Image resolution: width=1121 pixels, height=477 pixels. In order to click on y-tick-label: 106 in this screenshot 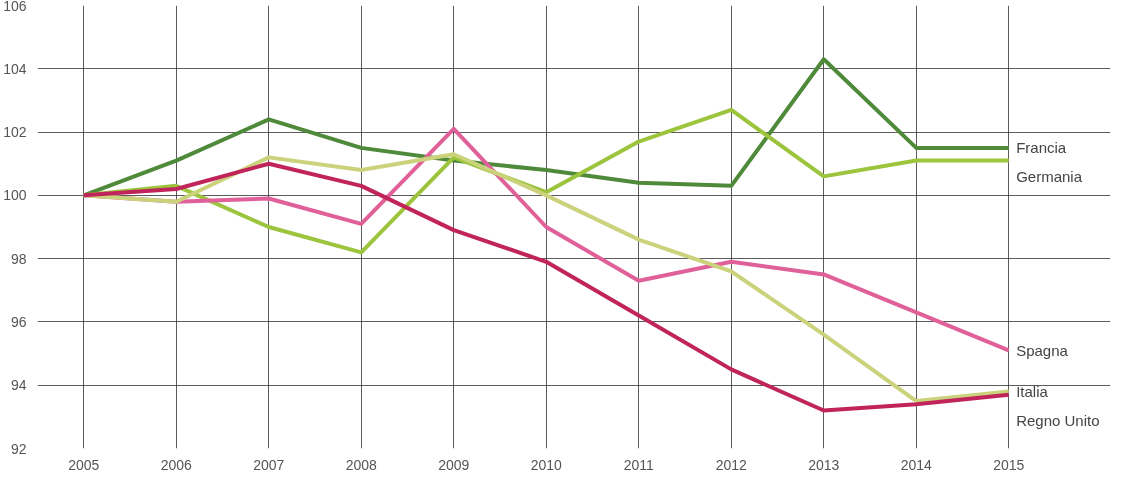, I will do `click(15, 7)`.